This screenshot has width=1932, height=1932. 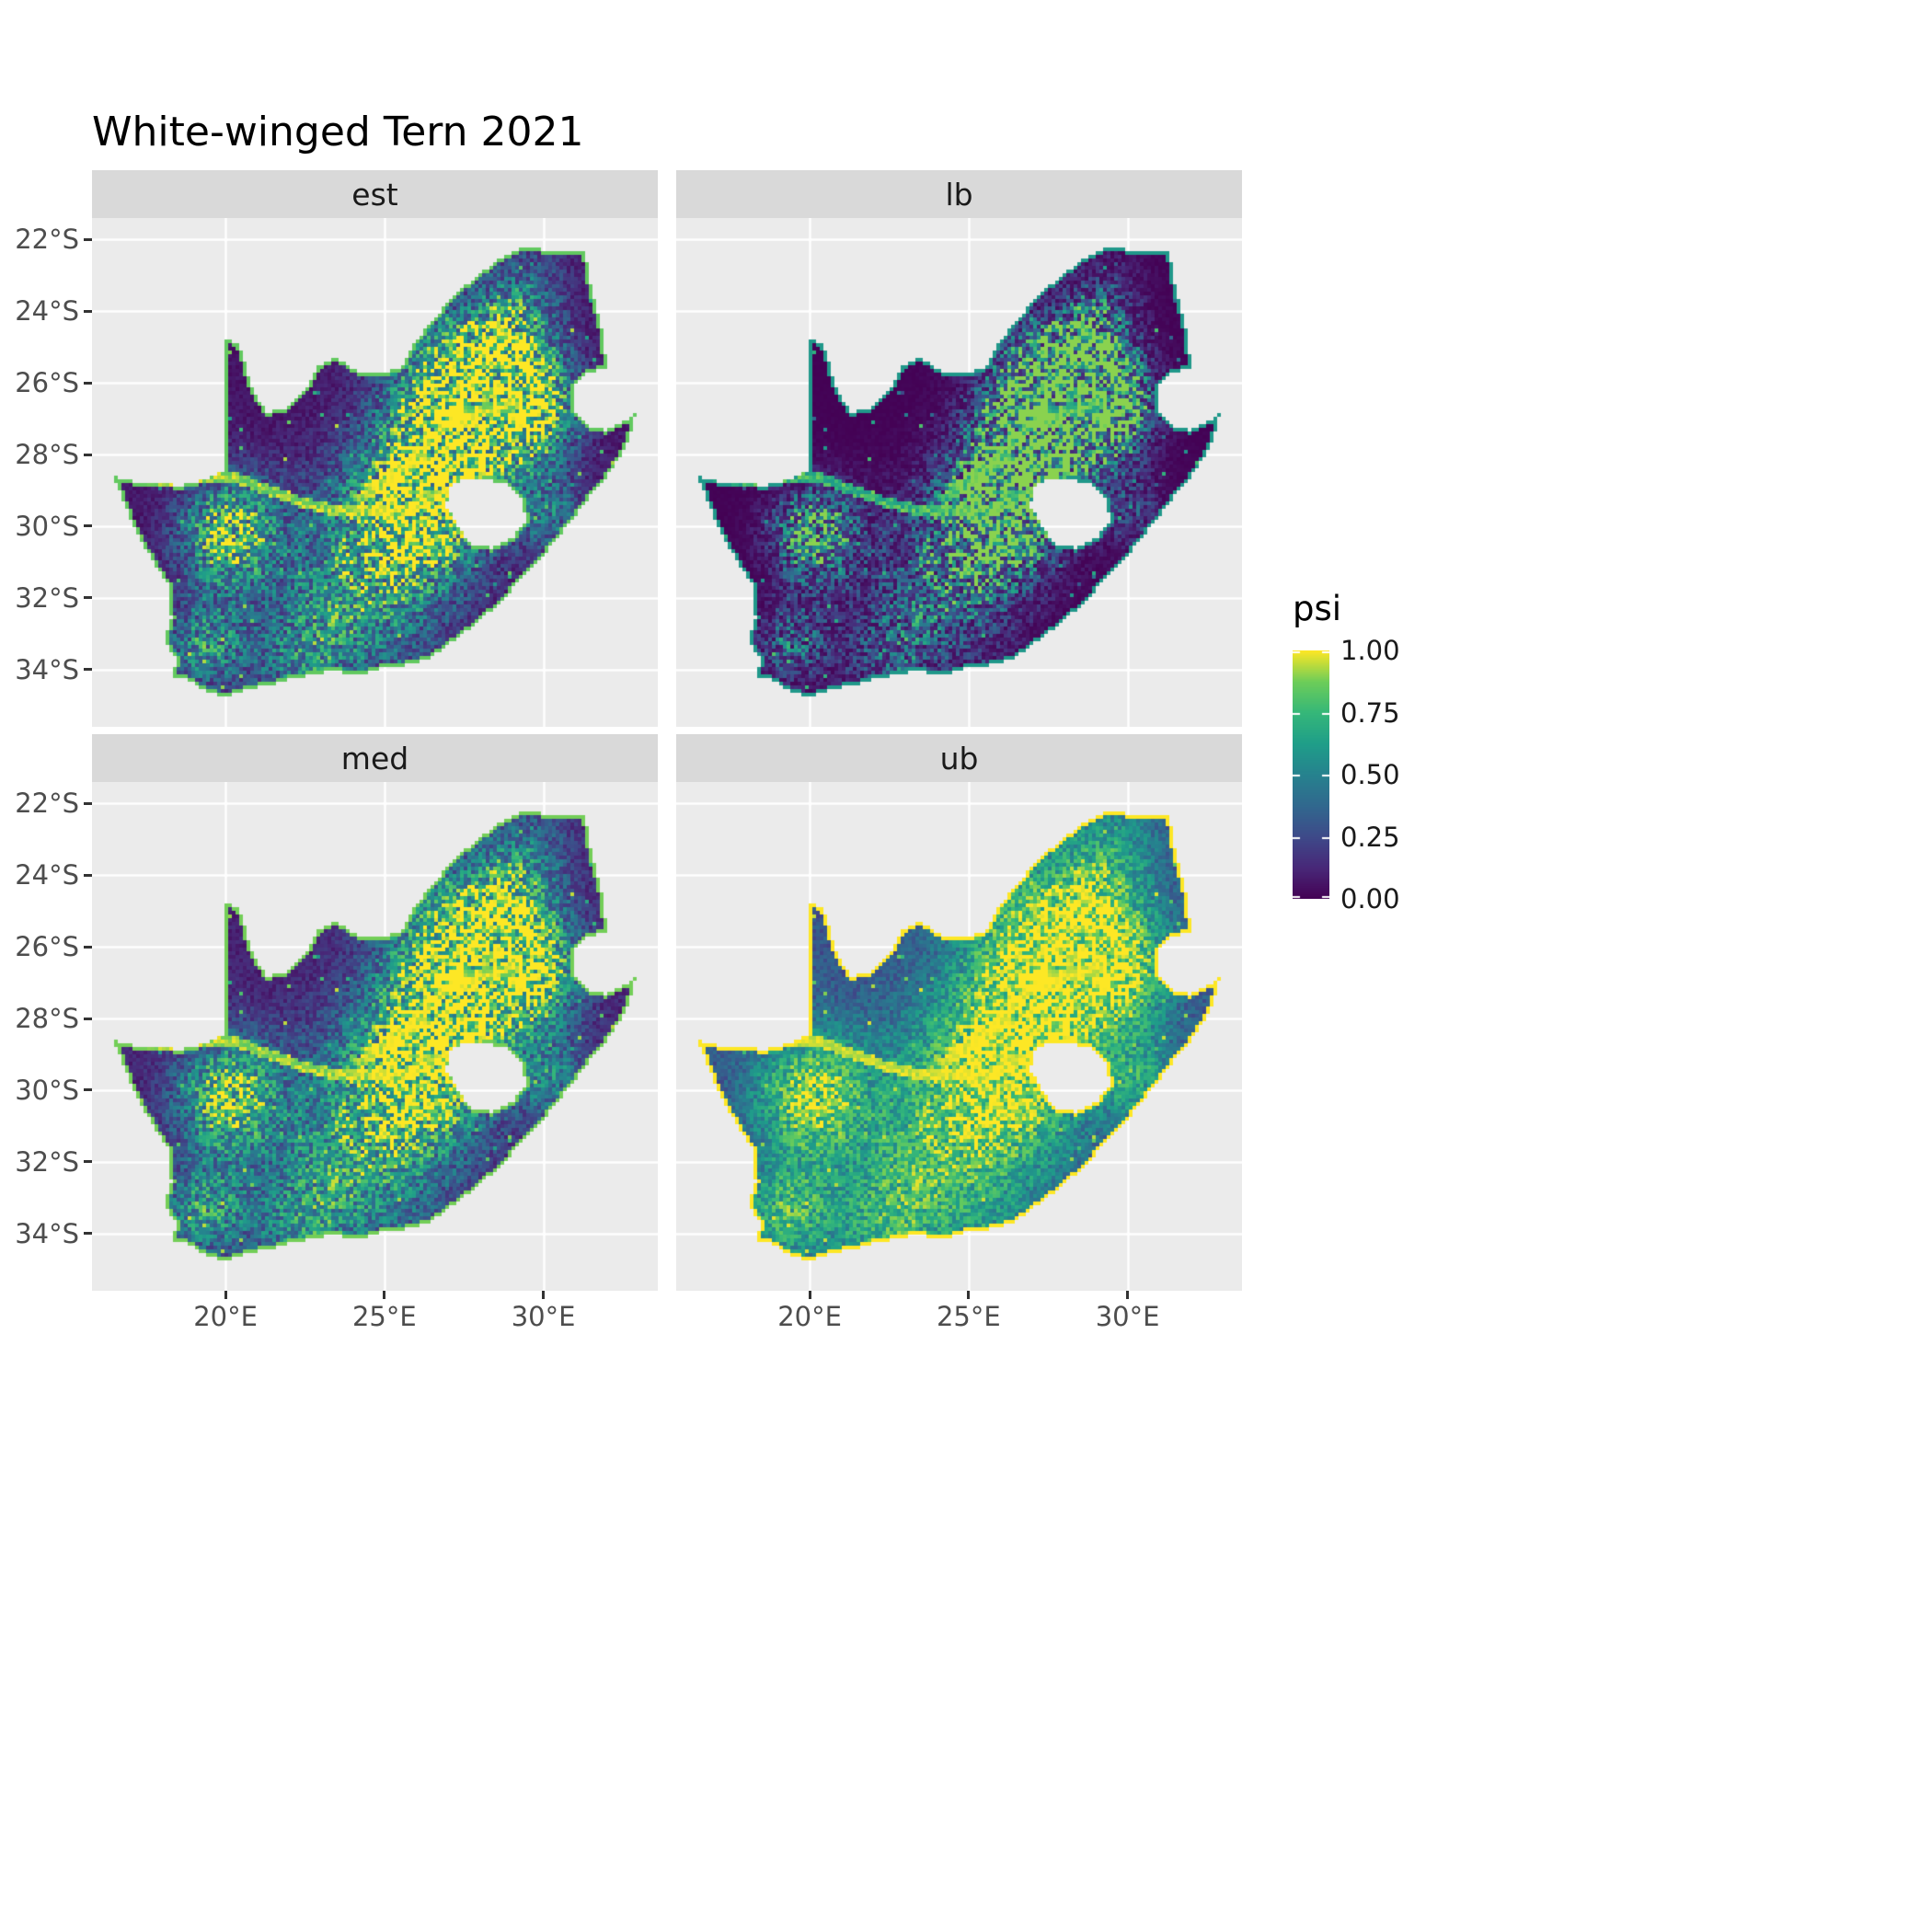 I want to click on facet-strip-est: est, so click(x=375, y=194).